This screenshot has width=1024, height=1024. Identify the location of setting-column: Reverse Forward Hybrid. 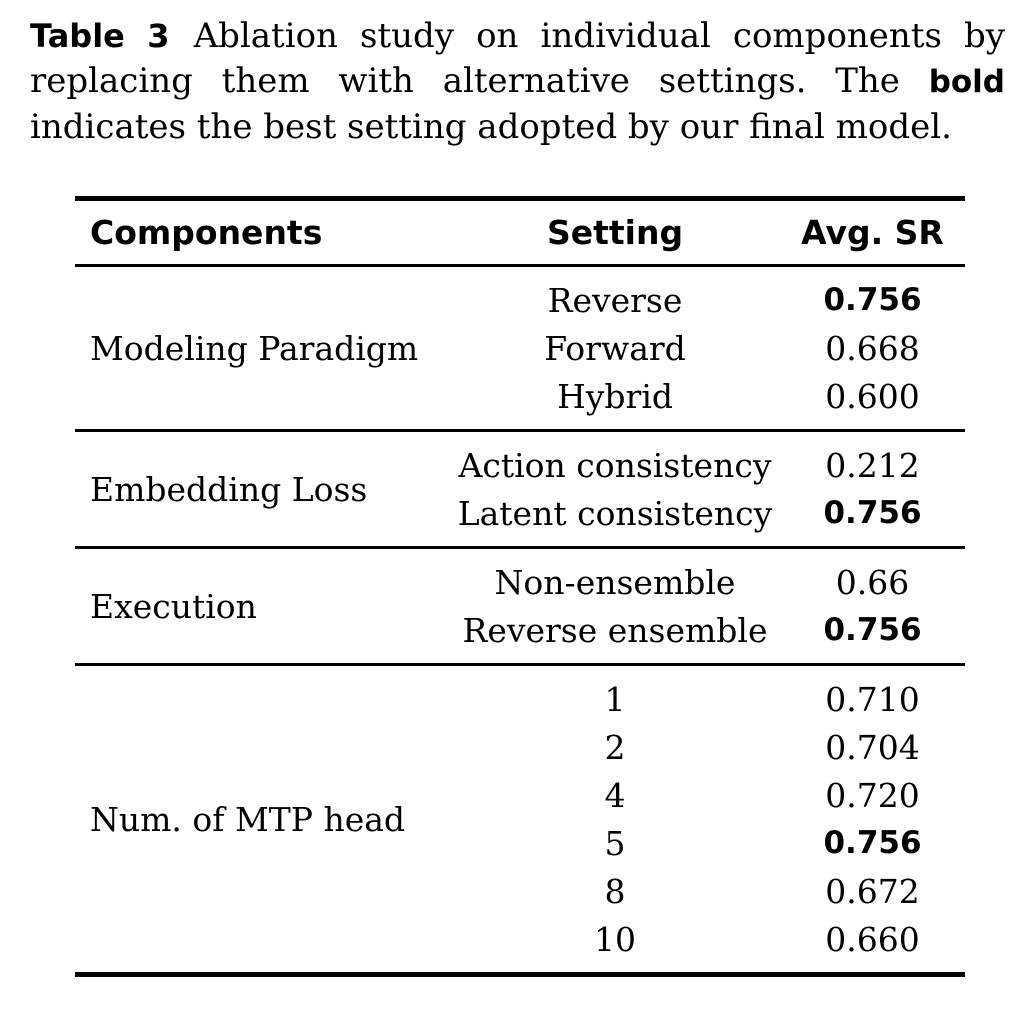
(615, 348).